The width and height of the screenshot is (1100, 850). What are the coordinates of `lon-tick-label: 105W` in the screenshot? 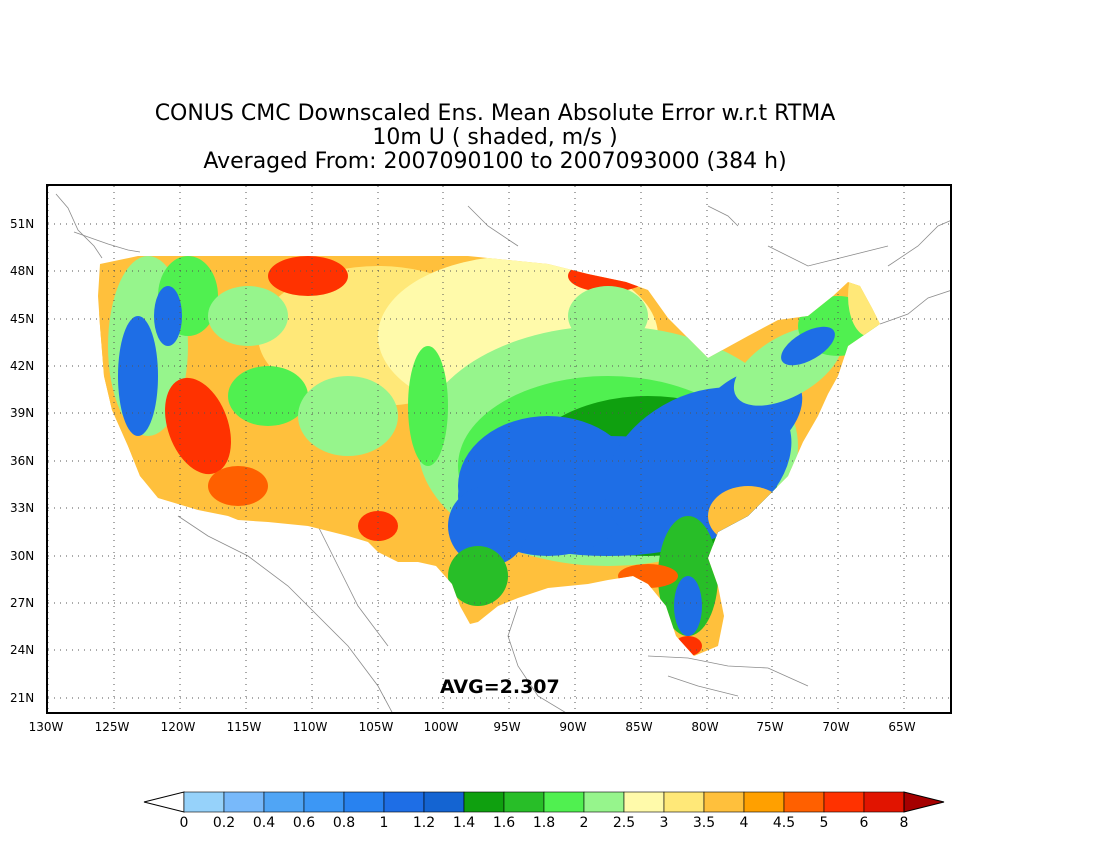 It's located at (376, 727).